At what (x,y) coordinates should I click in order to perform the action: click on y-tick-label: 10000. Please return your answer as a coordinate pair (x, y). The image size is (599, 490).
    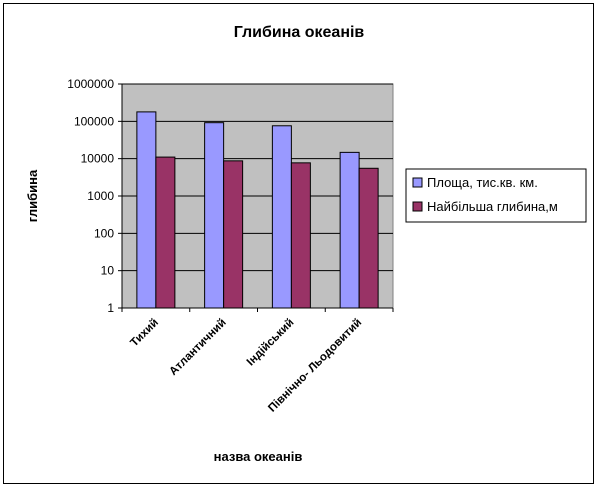
    Looking at the image, I should click on (98, 159).